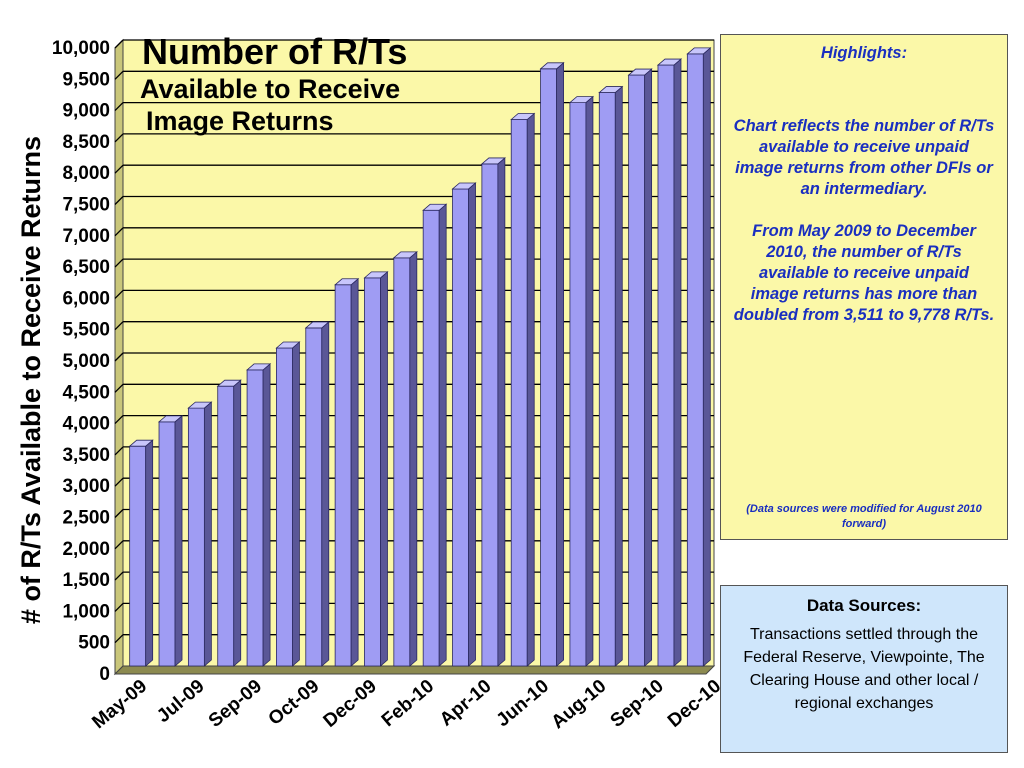 The image size is (1024, 768). What do you see at coordinates (119, 704) in the screenshot?
I see `x-tick-label: May-09` at bounding box center [119, 704].